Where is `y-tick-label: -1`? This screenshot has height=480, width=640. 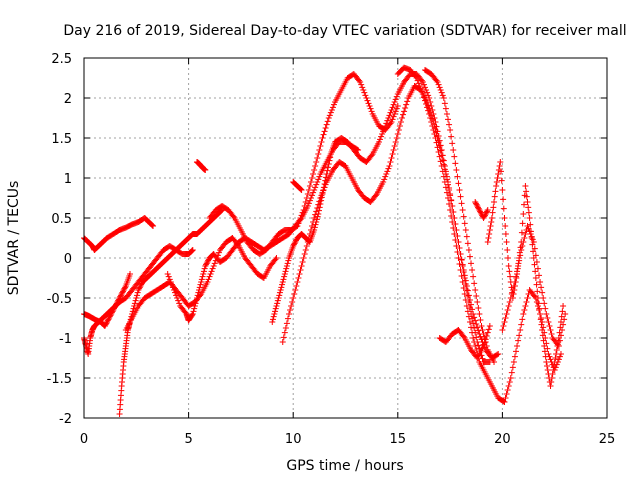
y-tick-label: -1 is located at coordinates (65, 339).